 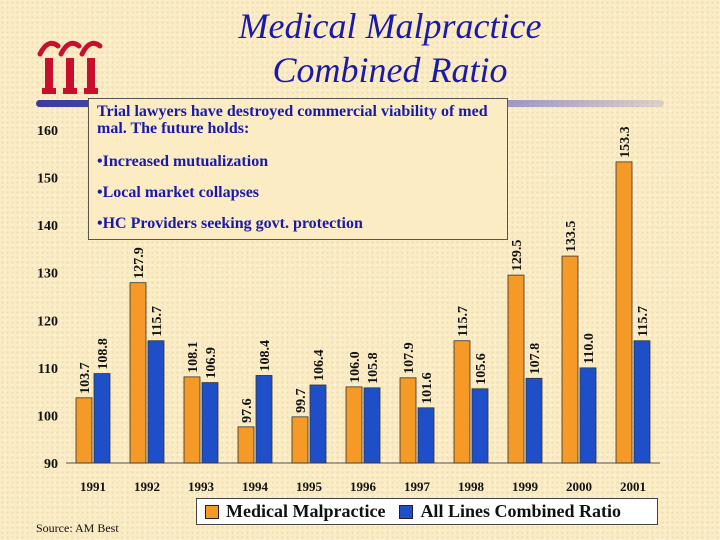 What do you see at coordinates (147, 486) in the screenshot?
I see `x-tick-label: 1992` at bounding box center [147, 486].